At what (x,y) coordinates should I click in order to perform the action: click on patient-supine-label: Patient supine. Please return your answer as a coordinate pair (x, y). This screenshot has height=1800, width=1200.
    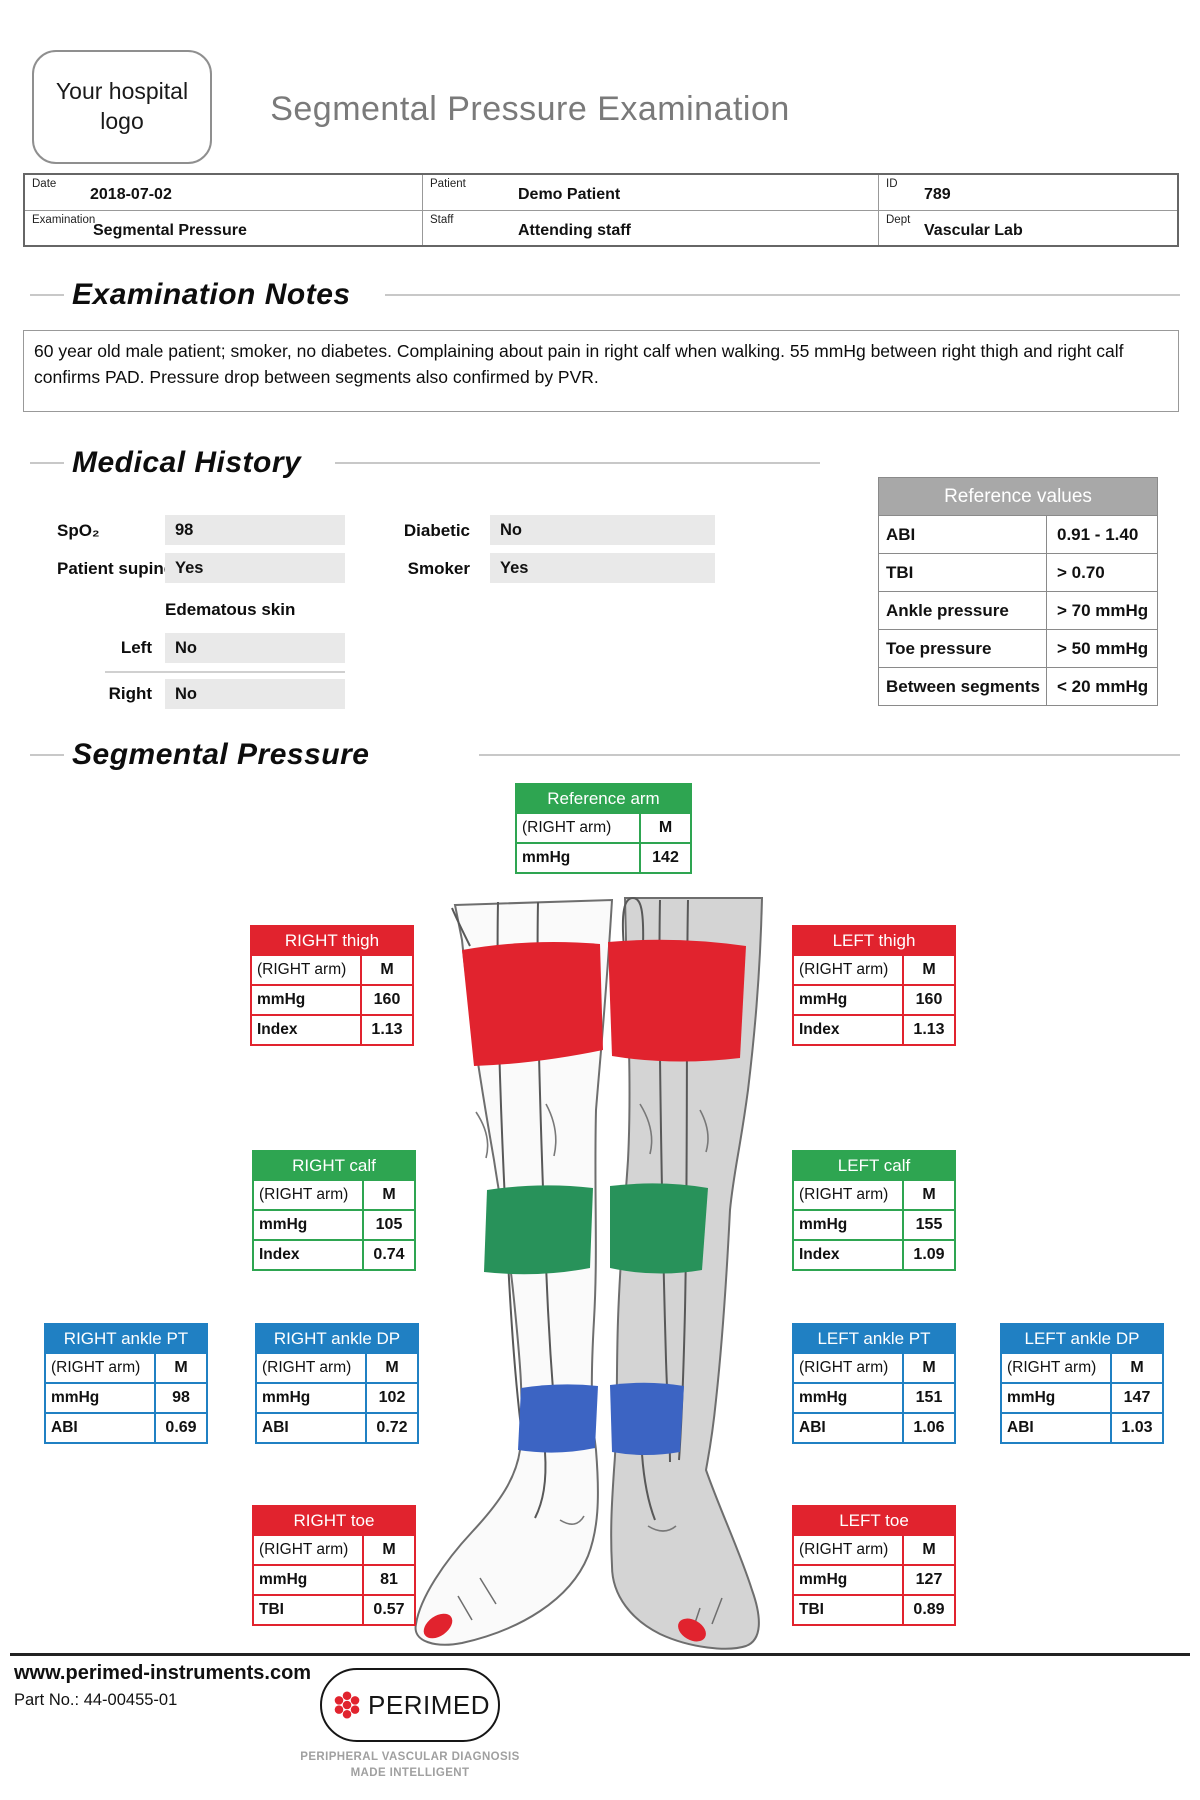
    Looking at the image, I should click on (115, 568).